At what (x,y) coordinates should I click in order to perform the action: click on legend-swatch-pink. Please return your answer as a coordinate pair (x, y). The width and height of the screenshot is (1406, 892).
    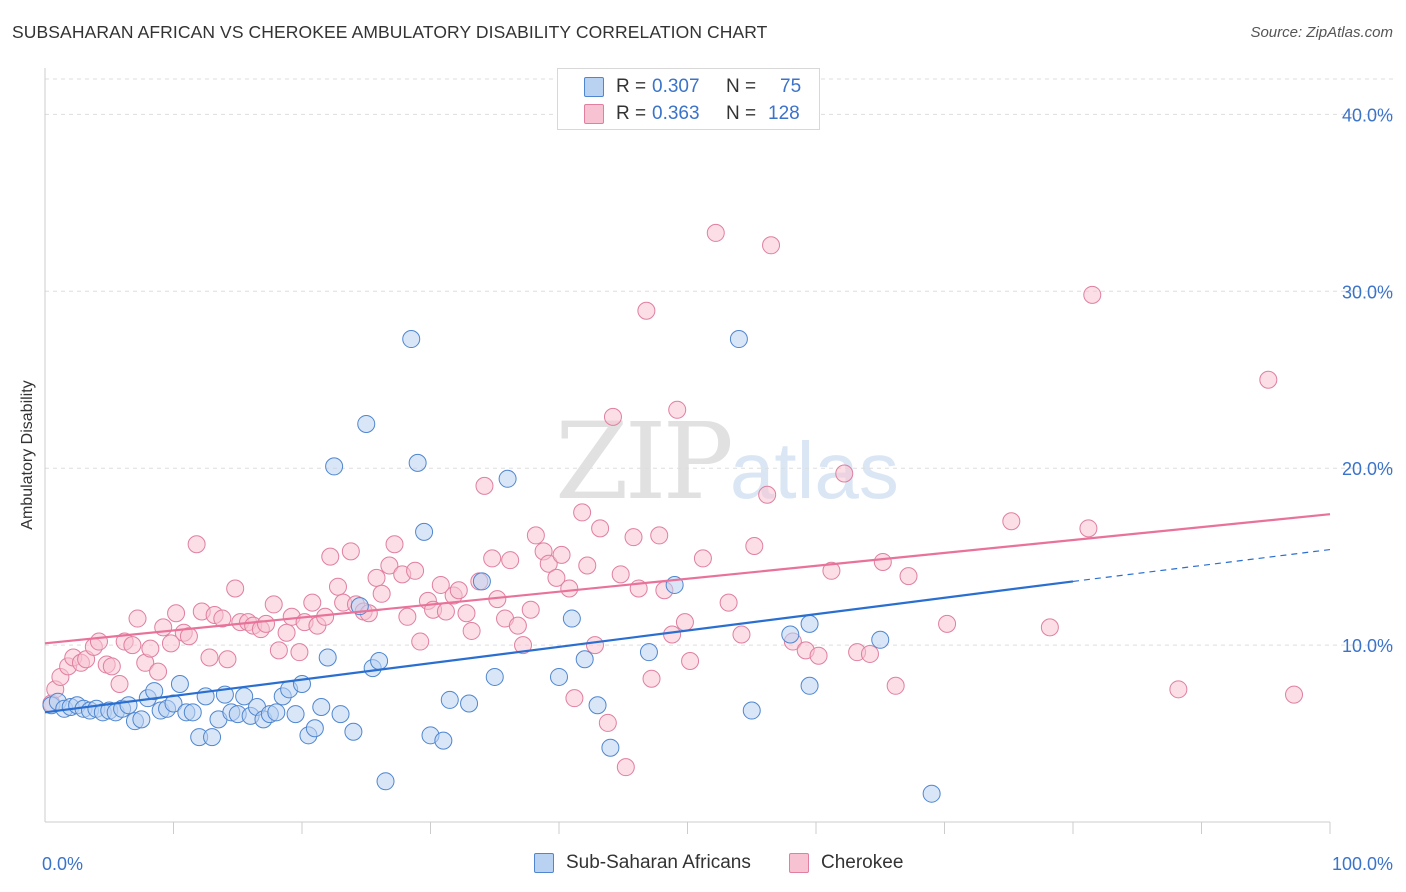
    Looking at the image, I should click on (594, 114).